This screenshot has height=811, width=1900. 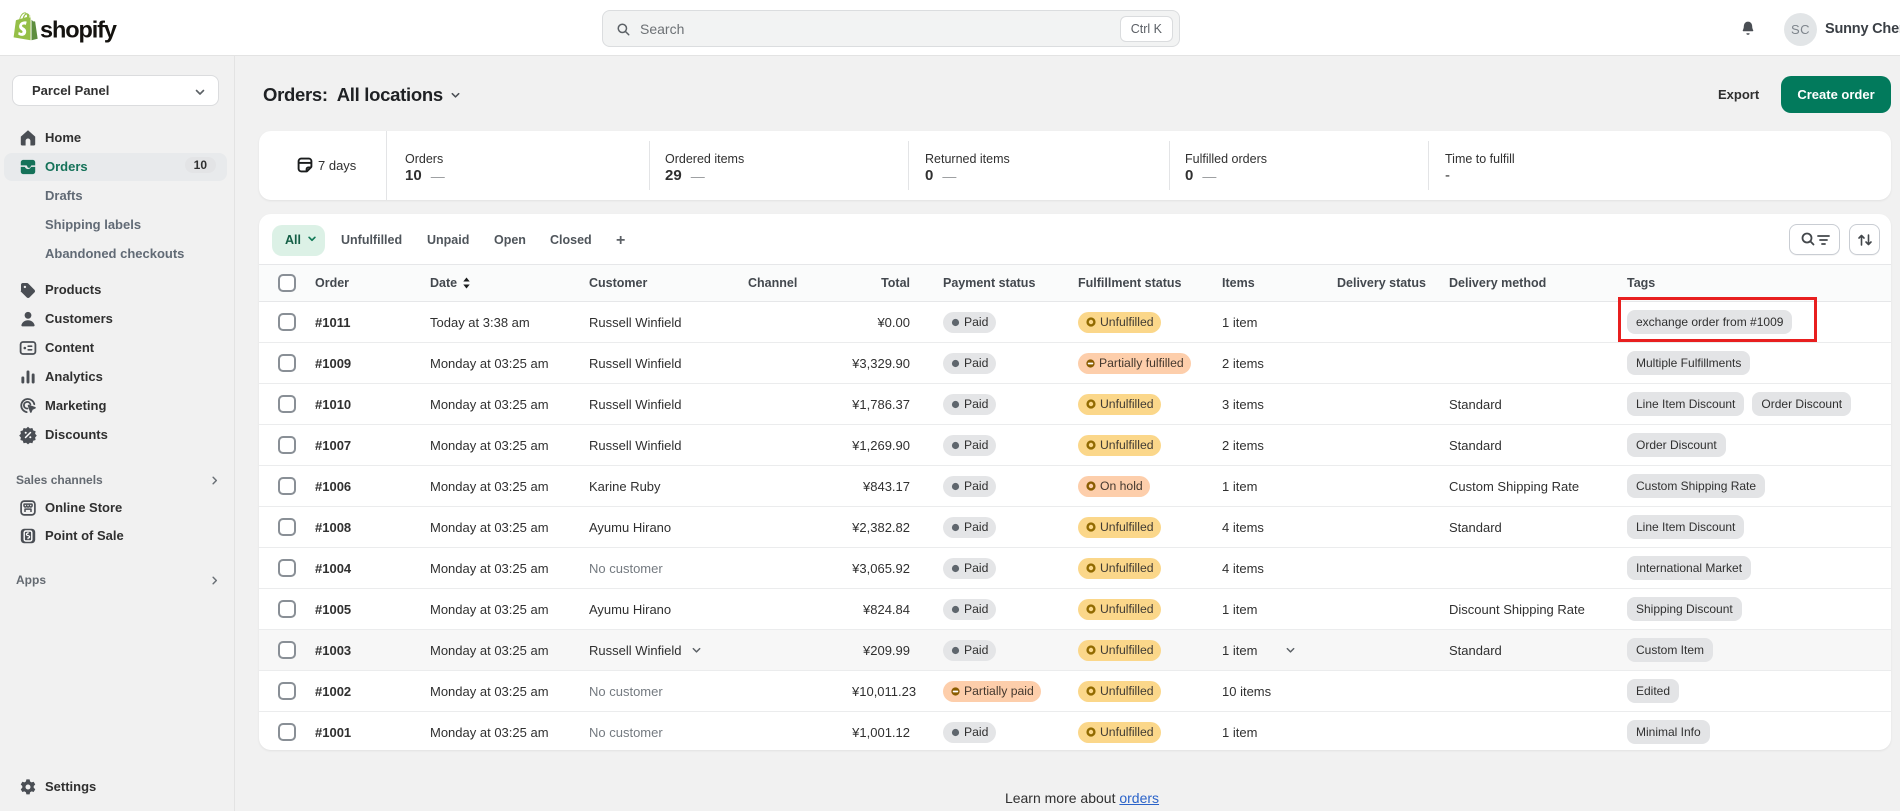 What do you see at coordinates (78, 30) in the screenshot?
I see `svg-text: shopify` at bounding box center [78, 30].